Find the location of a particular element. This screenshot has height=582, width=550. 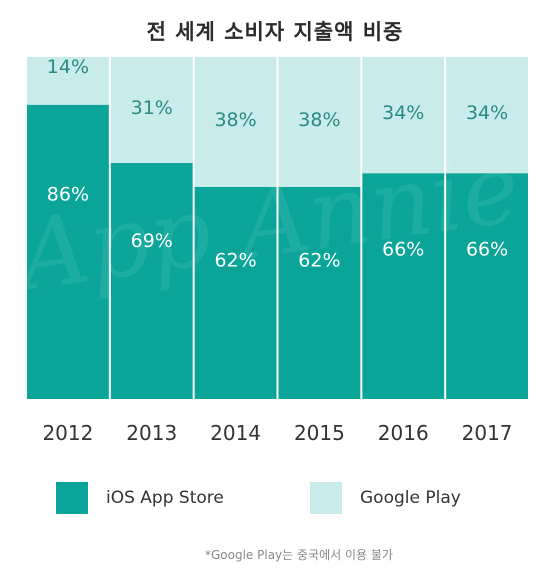

value-label-ios-2014: 62% is located at coordinates (235, 260).